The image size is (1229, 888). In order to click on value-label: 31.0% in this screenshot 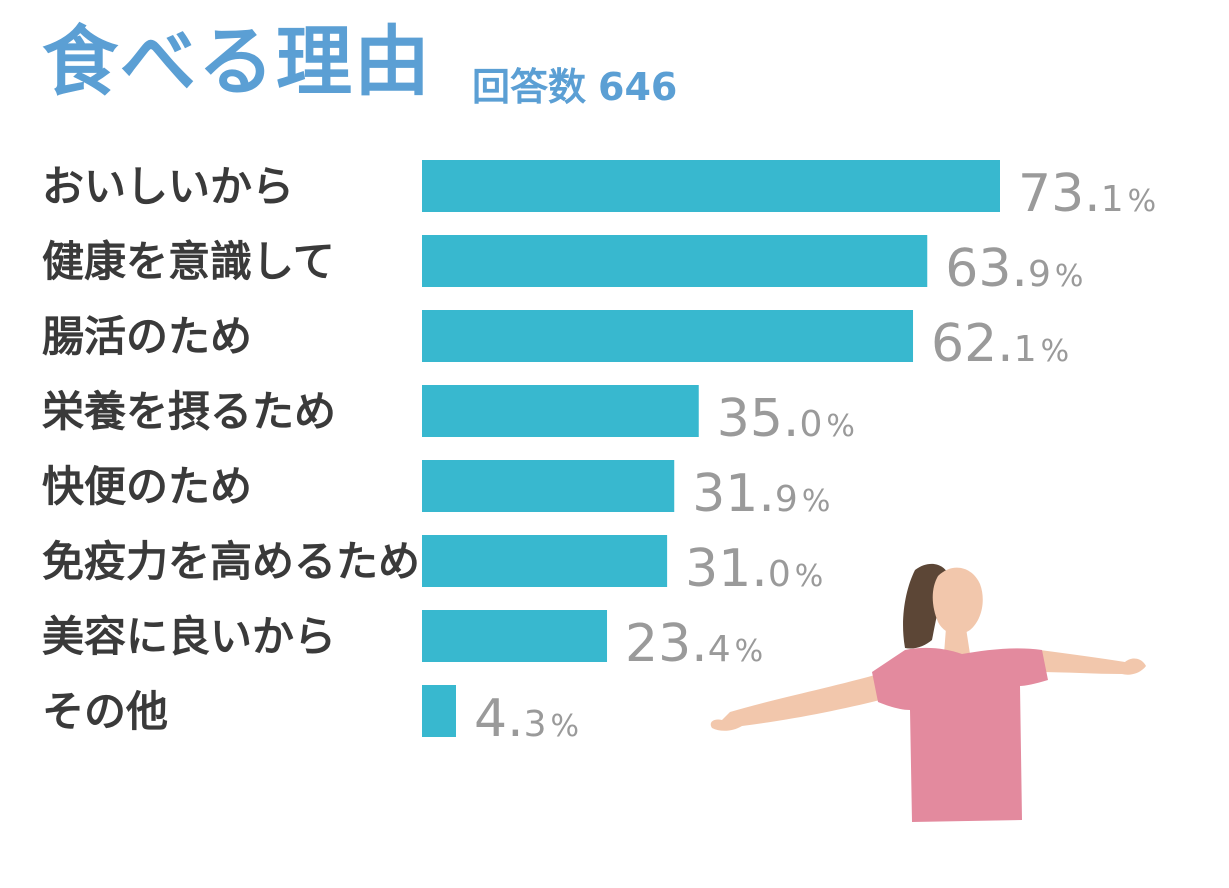, I will do `click(754, 569)`.